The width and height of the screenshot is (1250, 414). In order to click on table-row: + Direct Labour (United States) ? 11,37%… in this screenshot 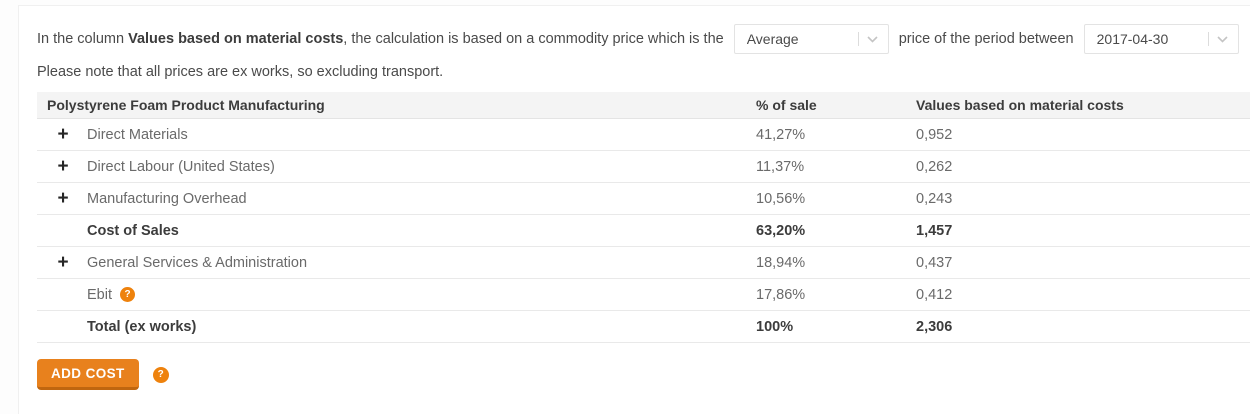, I will do `click(643, 167)`.